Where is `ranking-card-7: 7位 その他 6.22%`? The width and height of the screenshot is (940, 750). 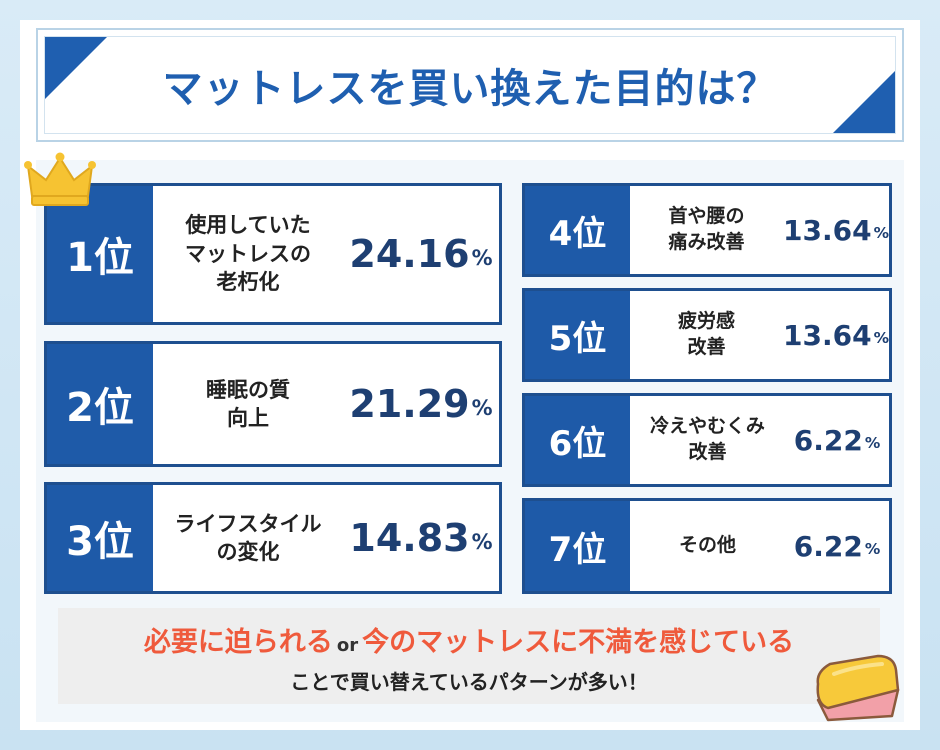
ranking-card-7: 7位 その他 6.22% is located at coordinates (707, 546).